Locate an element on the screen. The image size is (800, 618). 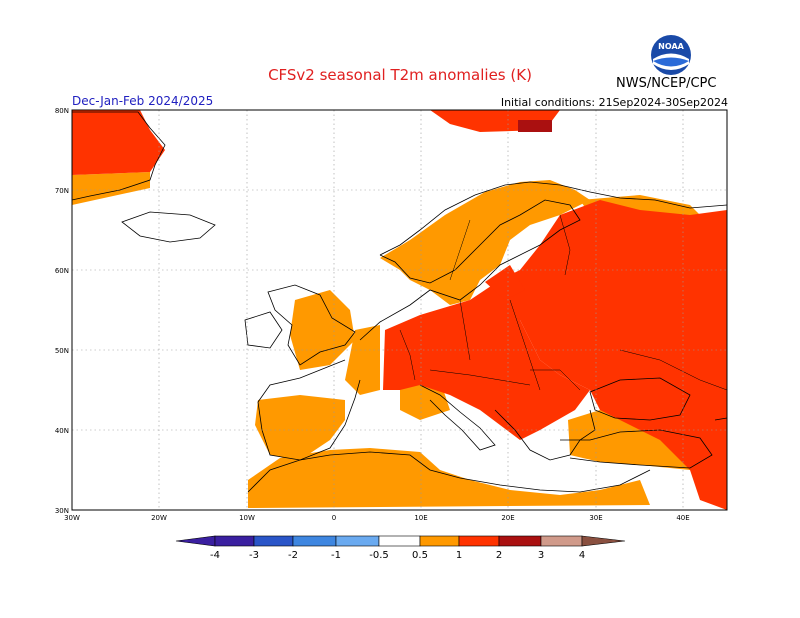
lon-label-20w: 20W is located at coordinates (159, 518).